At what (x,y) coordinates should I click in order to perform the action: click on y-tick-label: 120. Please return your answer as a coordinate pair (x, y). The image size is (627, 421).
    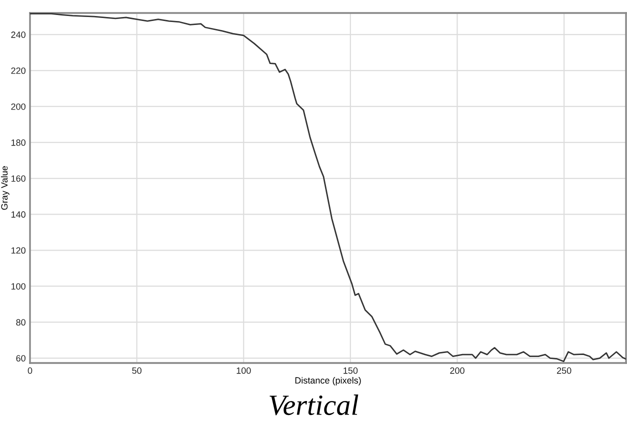
    Looking at the image, I should click on (18, 250).